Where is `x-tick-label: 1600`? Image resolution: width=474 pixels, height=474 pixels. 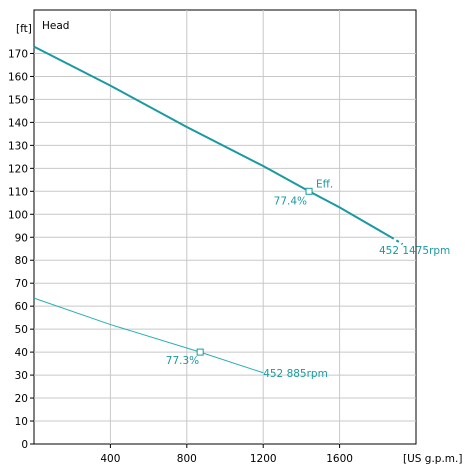
x-tick-label: 1600 is located at coordinates (339, 459).